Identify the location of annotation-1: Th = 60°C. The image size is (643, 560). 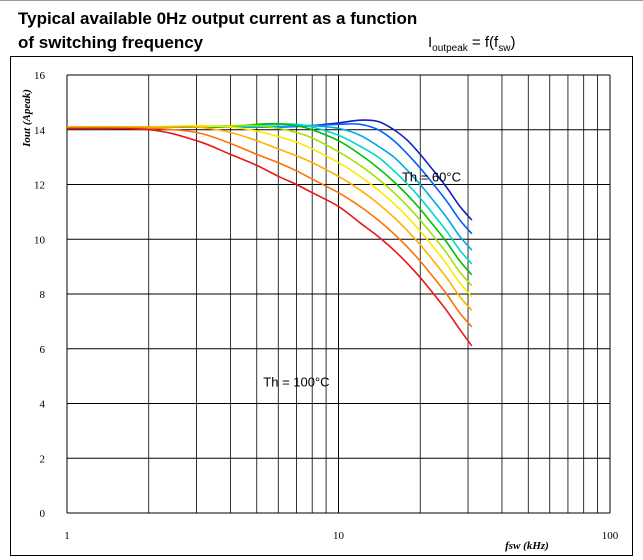
(431, 176).